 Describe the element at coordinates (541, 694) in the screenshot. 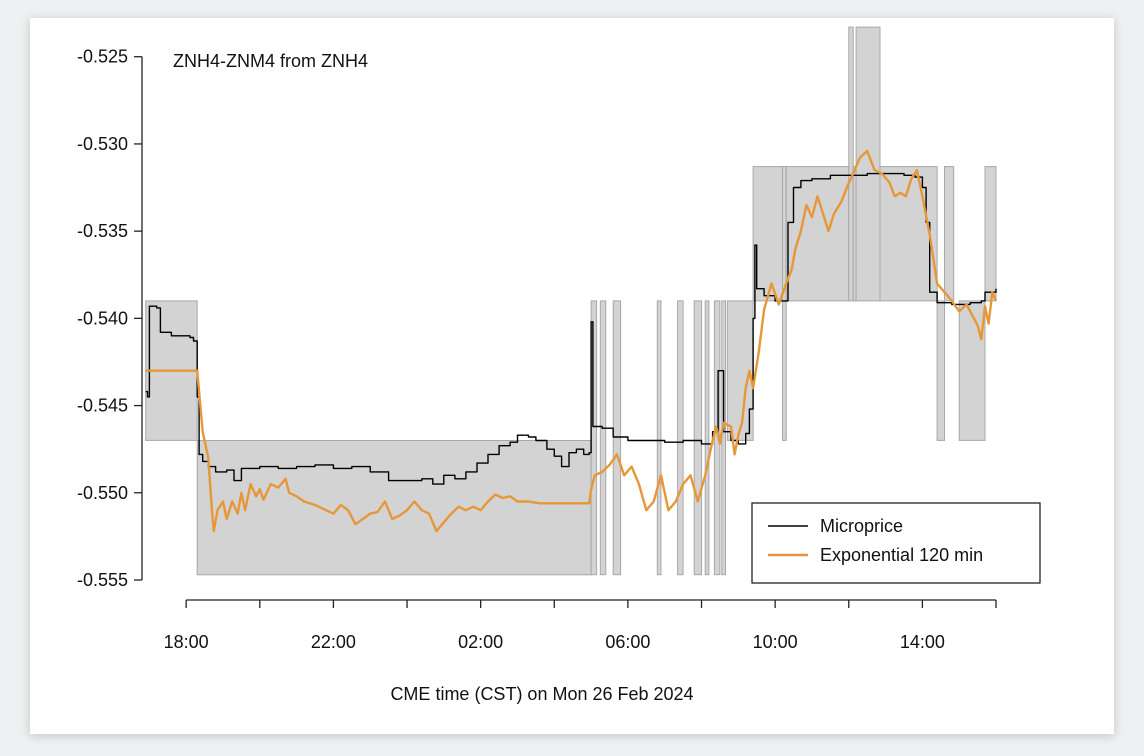

I see `x-axis-label: CME time (CST) on Mon 26 Feb 2024` at that location.